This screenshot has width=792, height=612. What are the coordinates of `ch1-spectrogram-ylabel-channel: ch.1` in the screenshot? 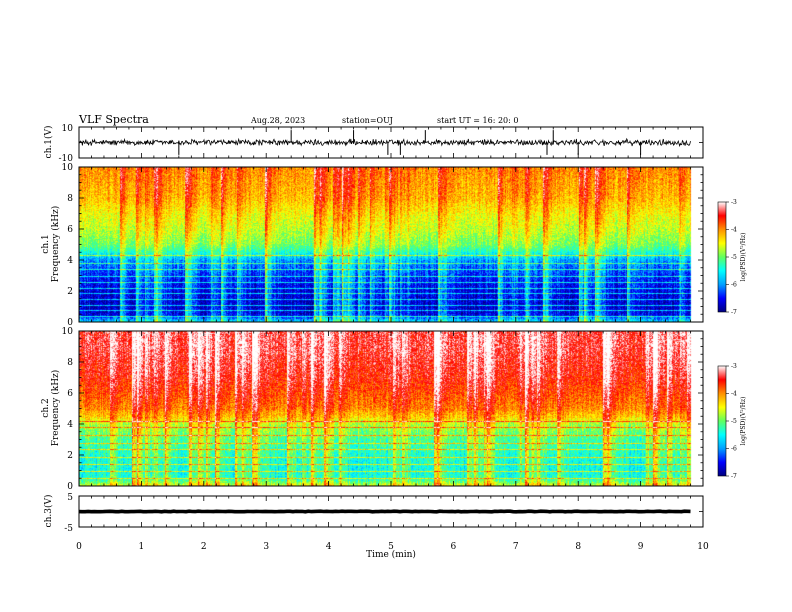 It's located at (46, 243).